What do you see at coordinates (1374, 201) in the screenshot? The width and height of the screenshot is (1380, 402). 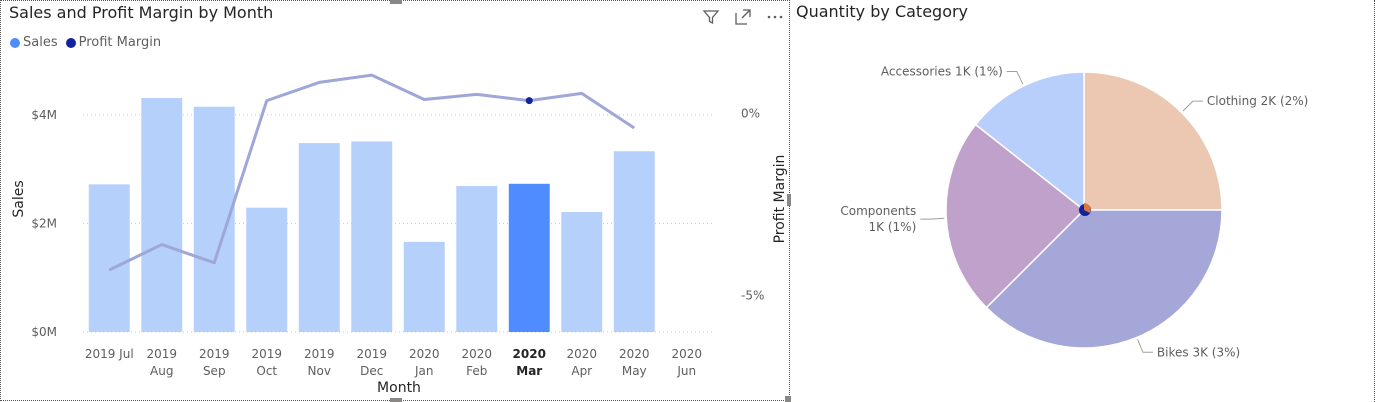 I see `visual-border` at bounding box center [1374, 201].